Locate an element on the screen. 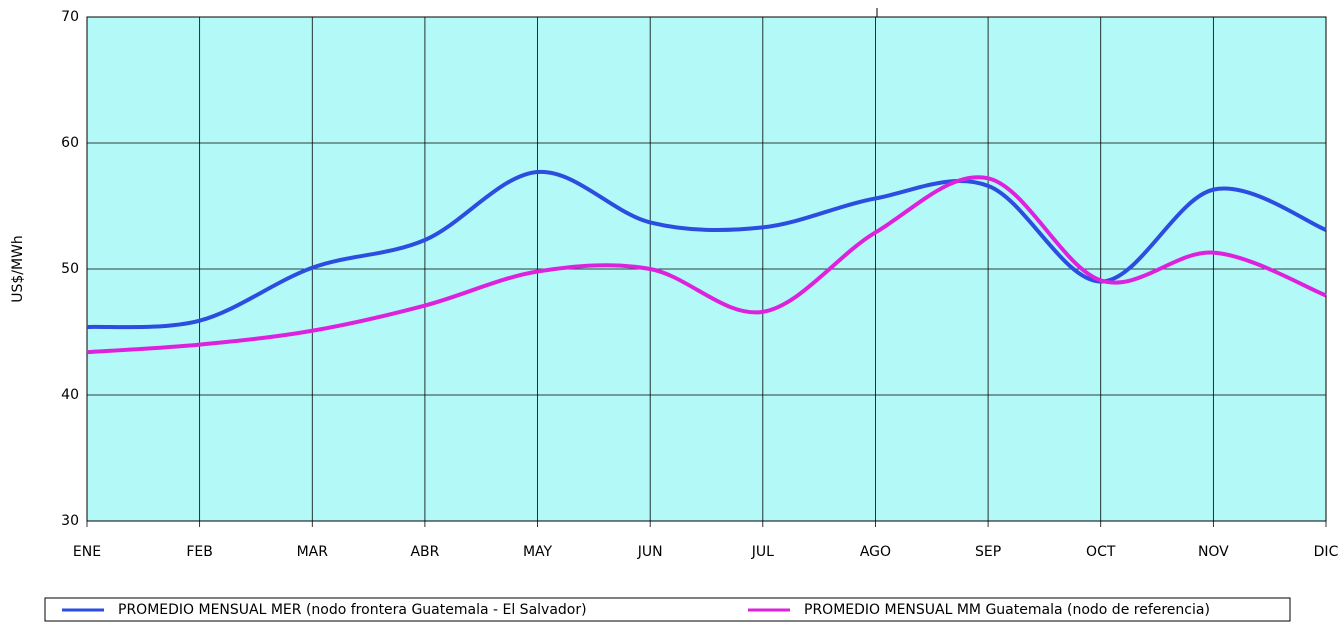 This screenshot has width=1338, height=623. x-tick-label: JUN is located at coordinates (650, 552).